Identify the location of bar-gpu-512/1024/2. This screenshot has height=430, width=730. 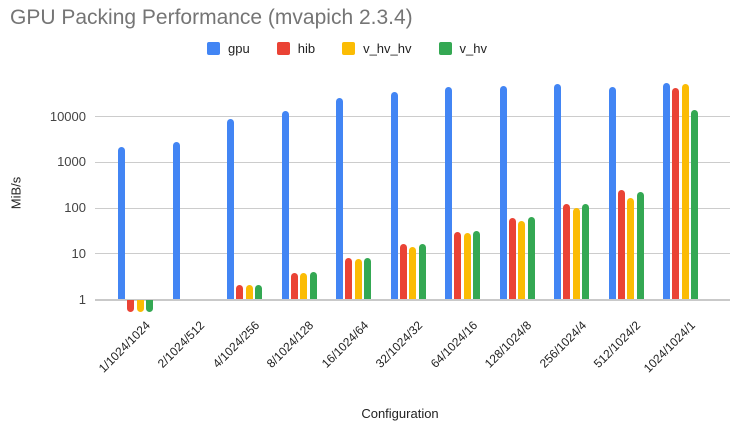
(612, 193).